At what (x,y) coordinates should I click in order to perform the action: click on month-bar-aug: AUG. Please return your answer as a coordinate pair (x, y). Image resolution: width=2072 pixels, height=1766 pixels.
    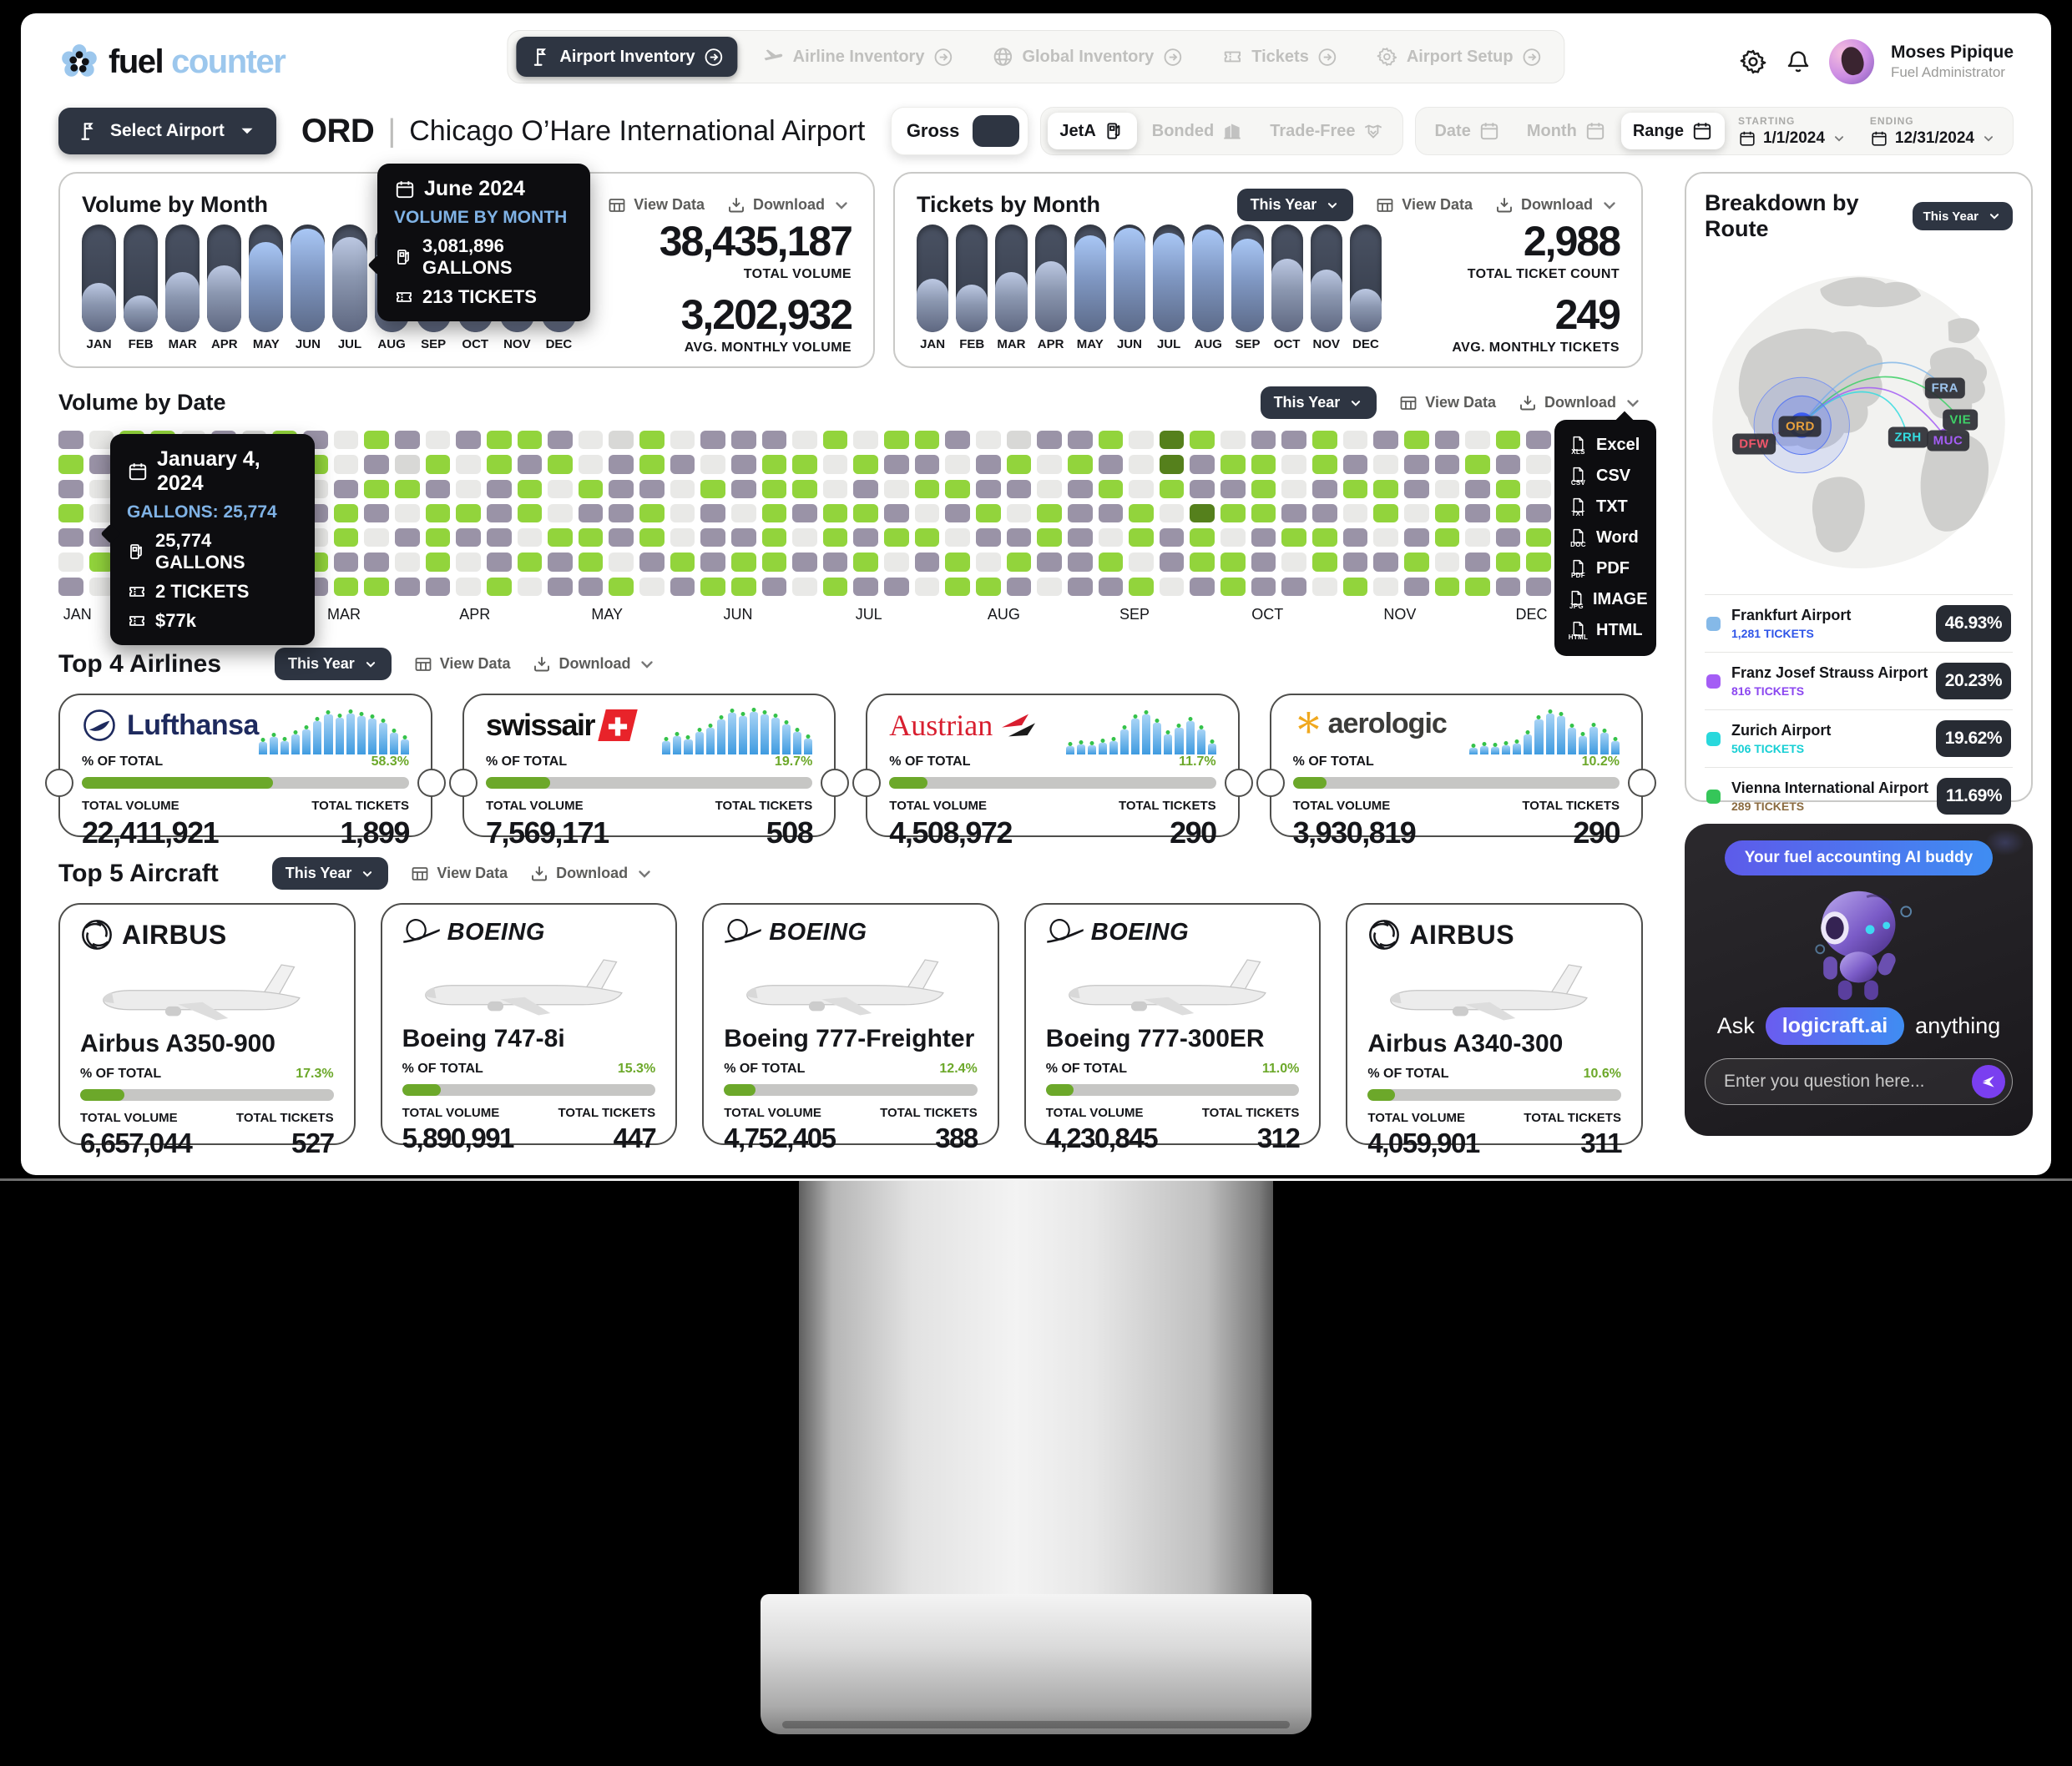
    Looking at the image, I should click on (1208, 288).